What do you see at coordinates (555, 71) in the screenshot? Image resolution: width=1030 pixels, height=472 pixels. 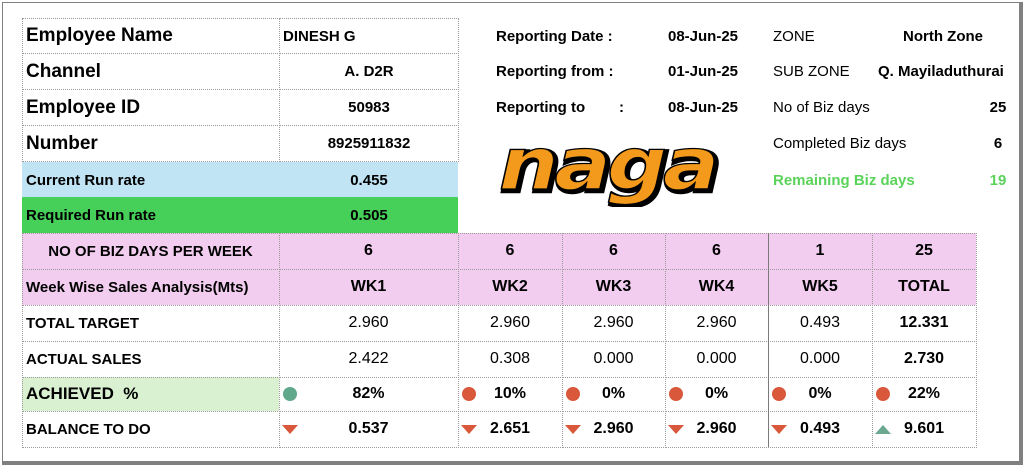 I see `reporting-from-label: Reporting from :` at bounding box center [555, 71].